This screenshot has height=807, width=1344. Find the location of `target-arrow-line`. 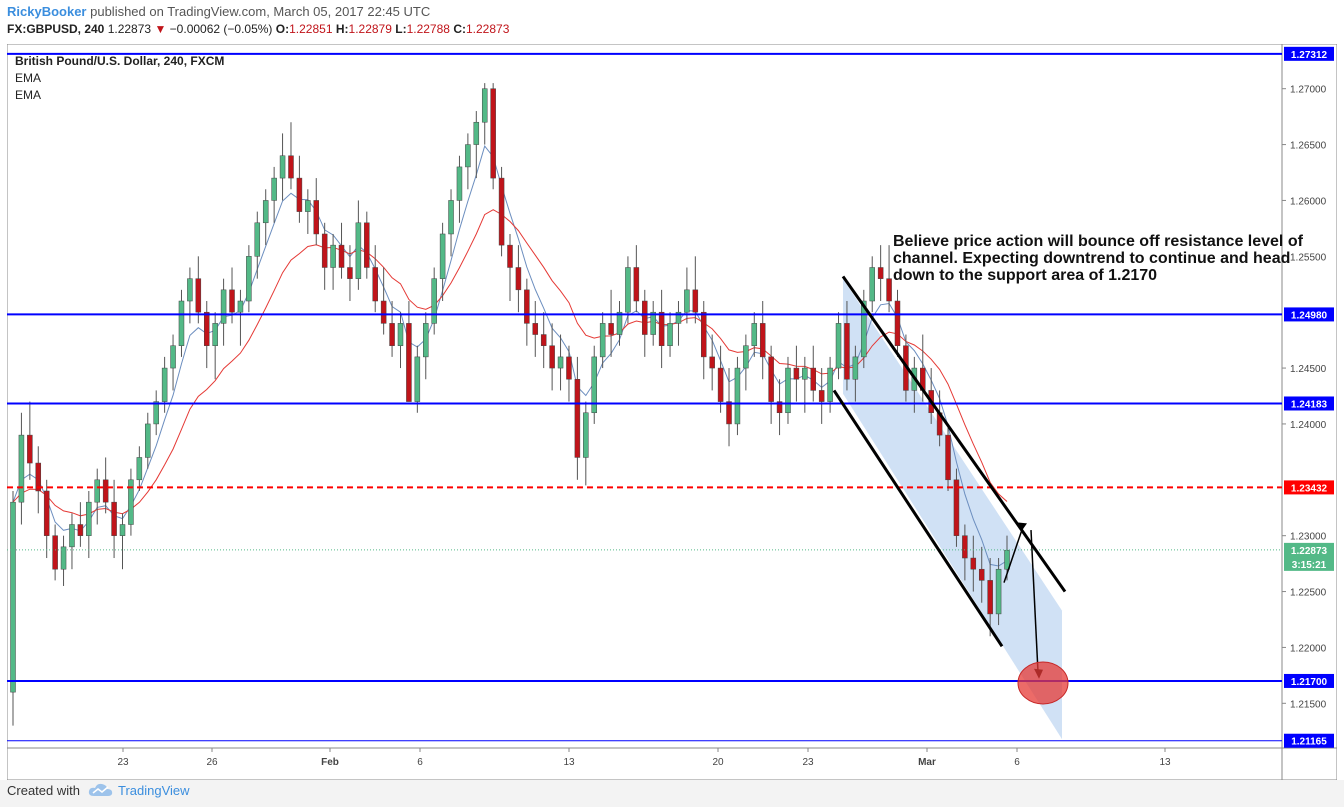

target-arrow-line is located at coordinates (1034, 601).